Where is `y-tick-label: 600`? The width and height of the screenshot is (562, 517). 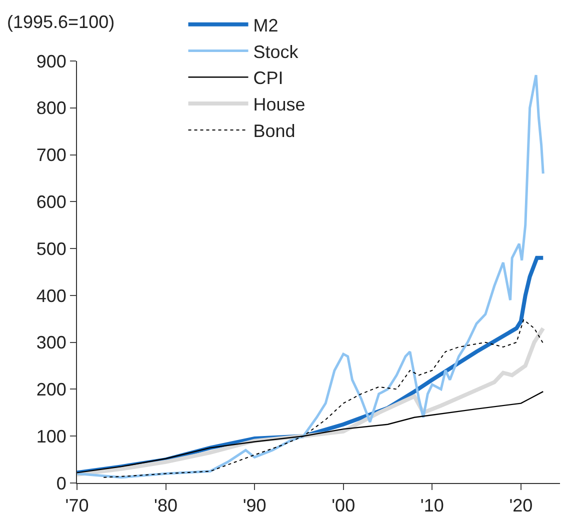
y-tick-label: 600 is located at coordinates (51, 202).